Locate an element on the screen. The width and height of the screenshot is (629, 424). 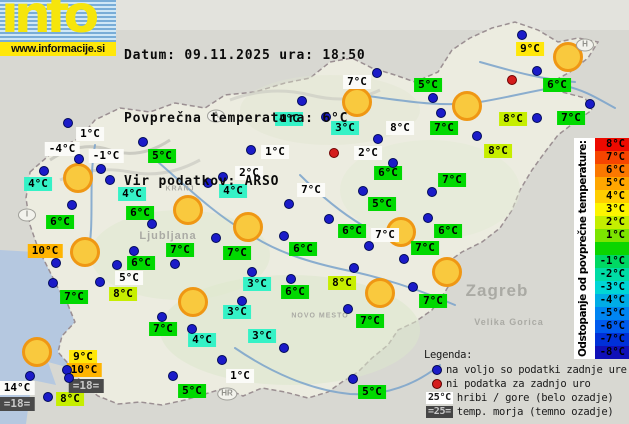
site-logo: info www.informacije.si is located at coordinates (58, 28).